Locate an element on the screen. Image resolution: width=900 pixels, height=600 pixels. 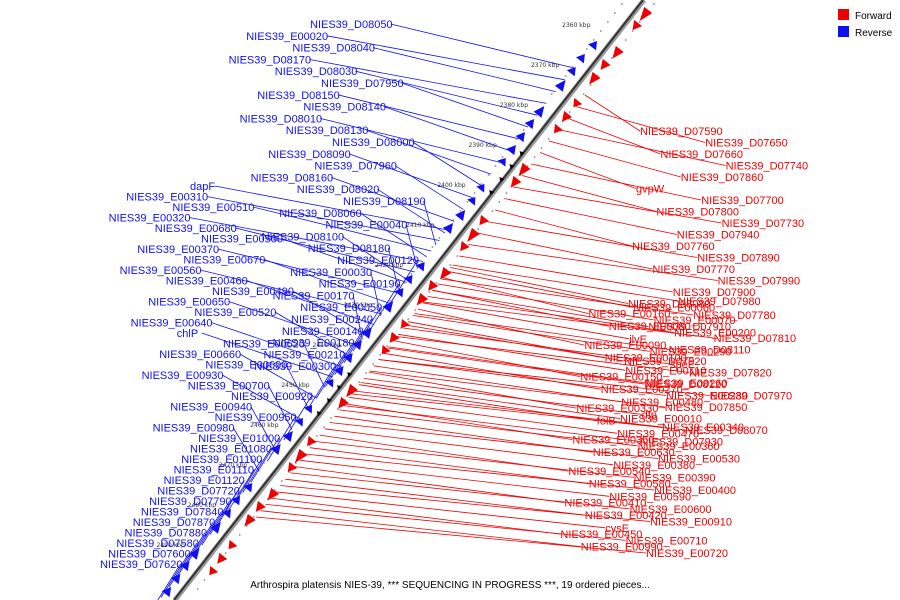
gene-label: NIES39_E00600 is located at coordinates (671, 510).